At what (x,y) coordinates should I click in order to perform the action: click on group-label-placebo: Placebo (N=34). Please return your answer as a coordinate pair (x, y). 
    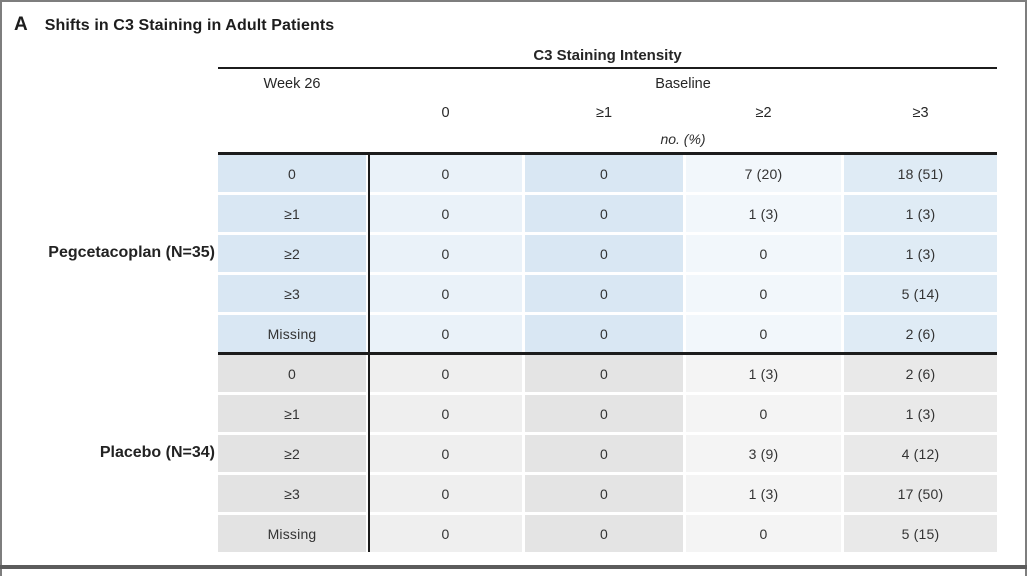
    Looking at the image, I should click on (157, 452).